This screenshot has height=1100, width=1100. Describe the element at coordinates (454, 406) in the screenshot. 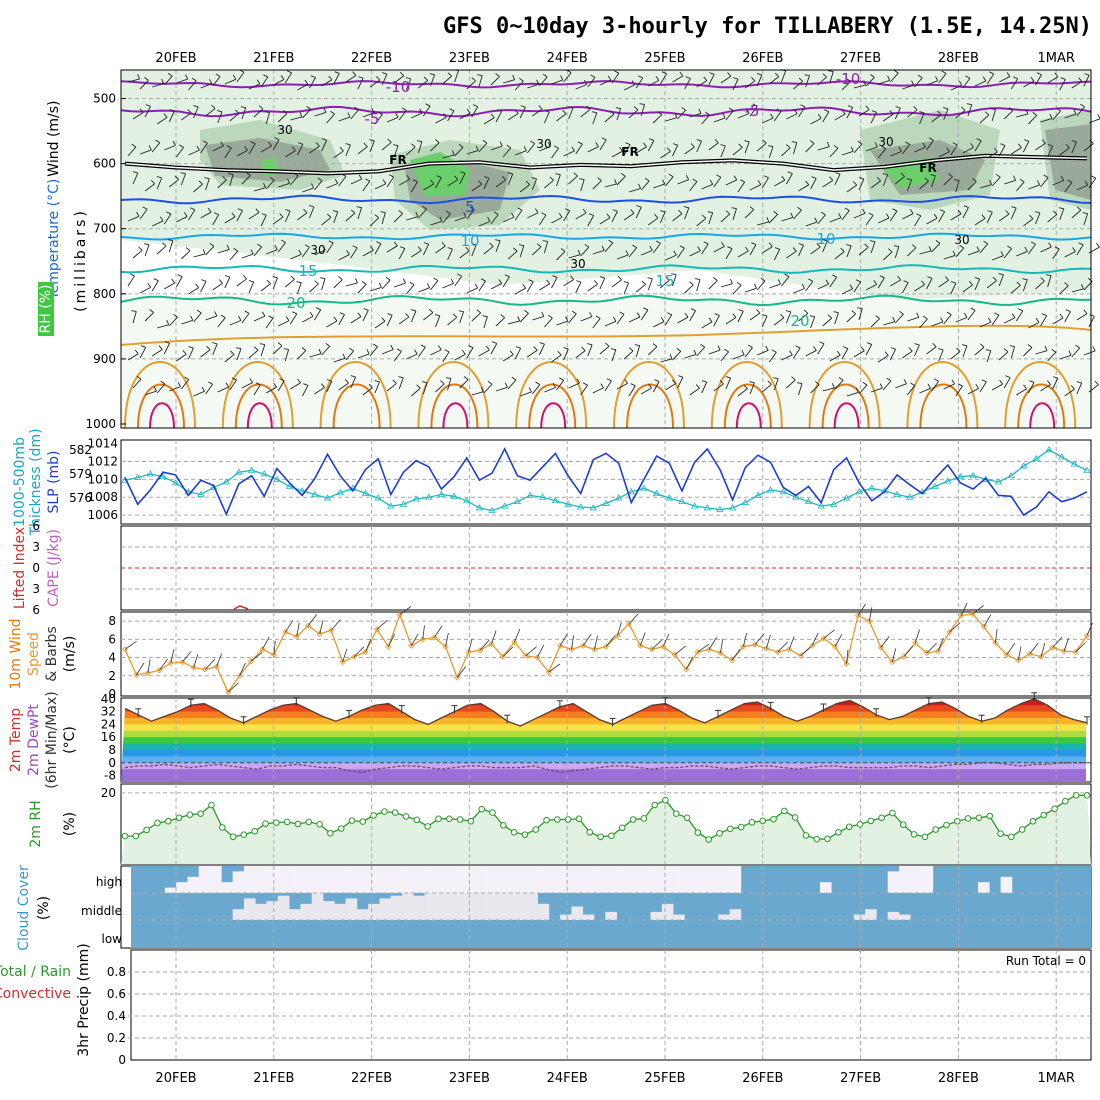

I see `warm-contour` at that location.